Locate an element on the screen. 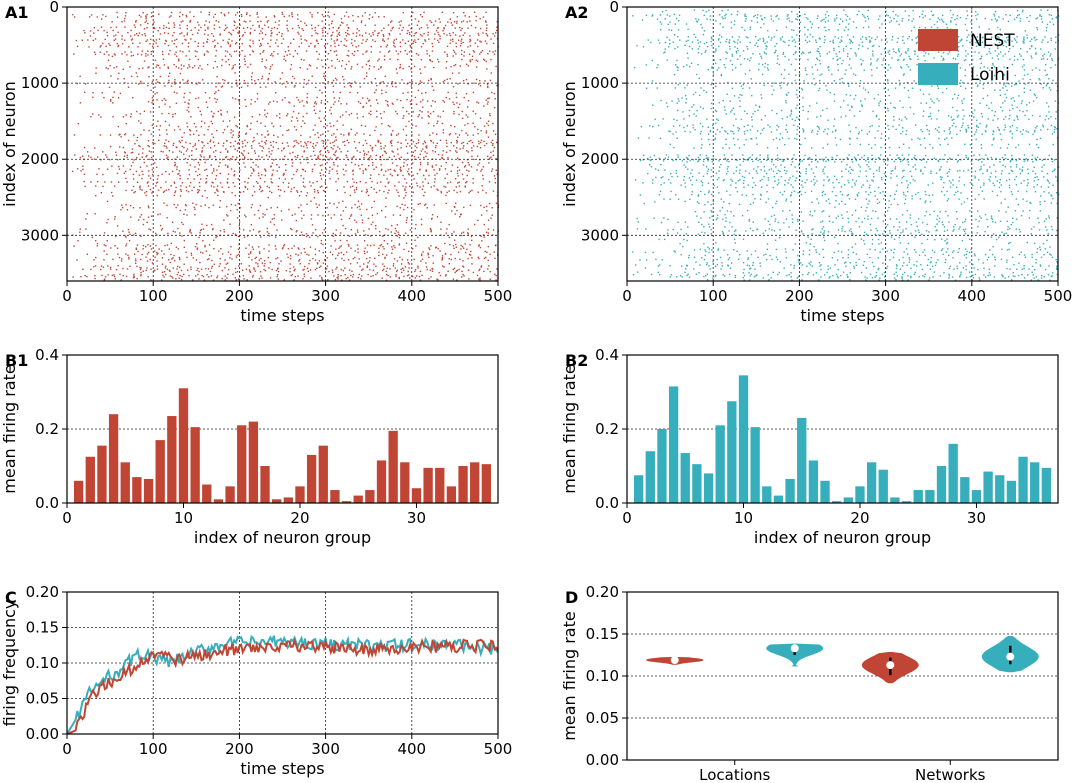  A1-y-tick-label: 2000 is located at coordinates (40, 159).